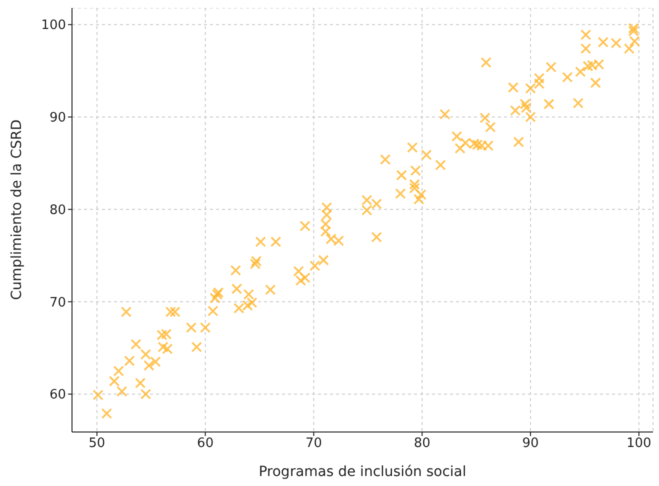 This screenshot has width=659, height=486. I want to click on x-tick-label: 70, so click(313, 444).